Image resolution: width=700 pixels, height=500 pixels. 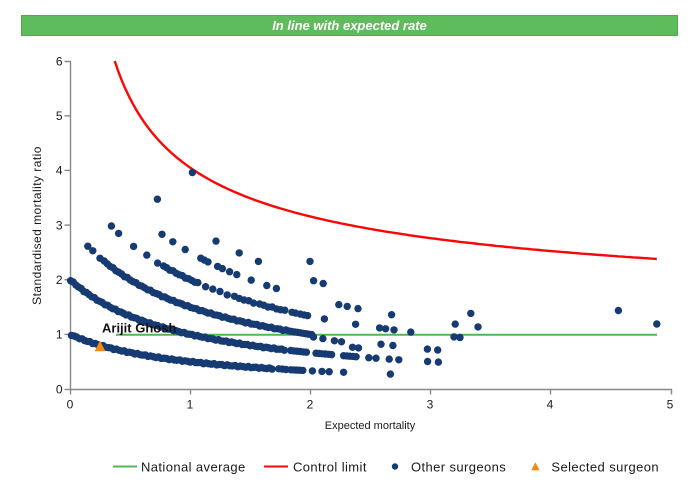 I want to click on svg-text: Arijit Ghosh, so click(x=139, y=327).